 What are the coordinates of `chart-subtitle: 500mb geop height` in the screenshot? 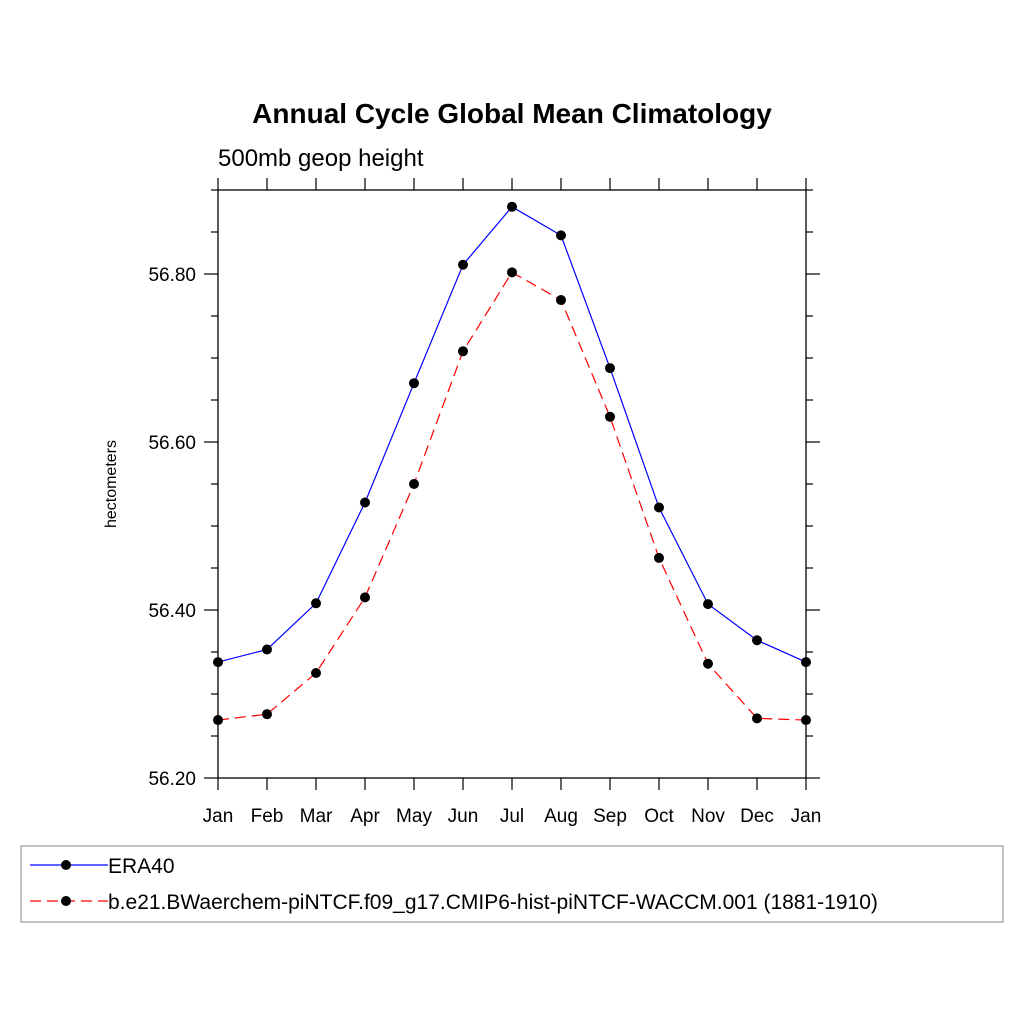 It's located at (321, 158).